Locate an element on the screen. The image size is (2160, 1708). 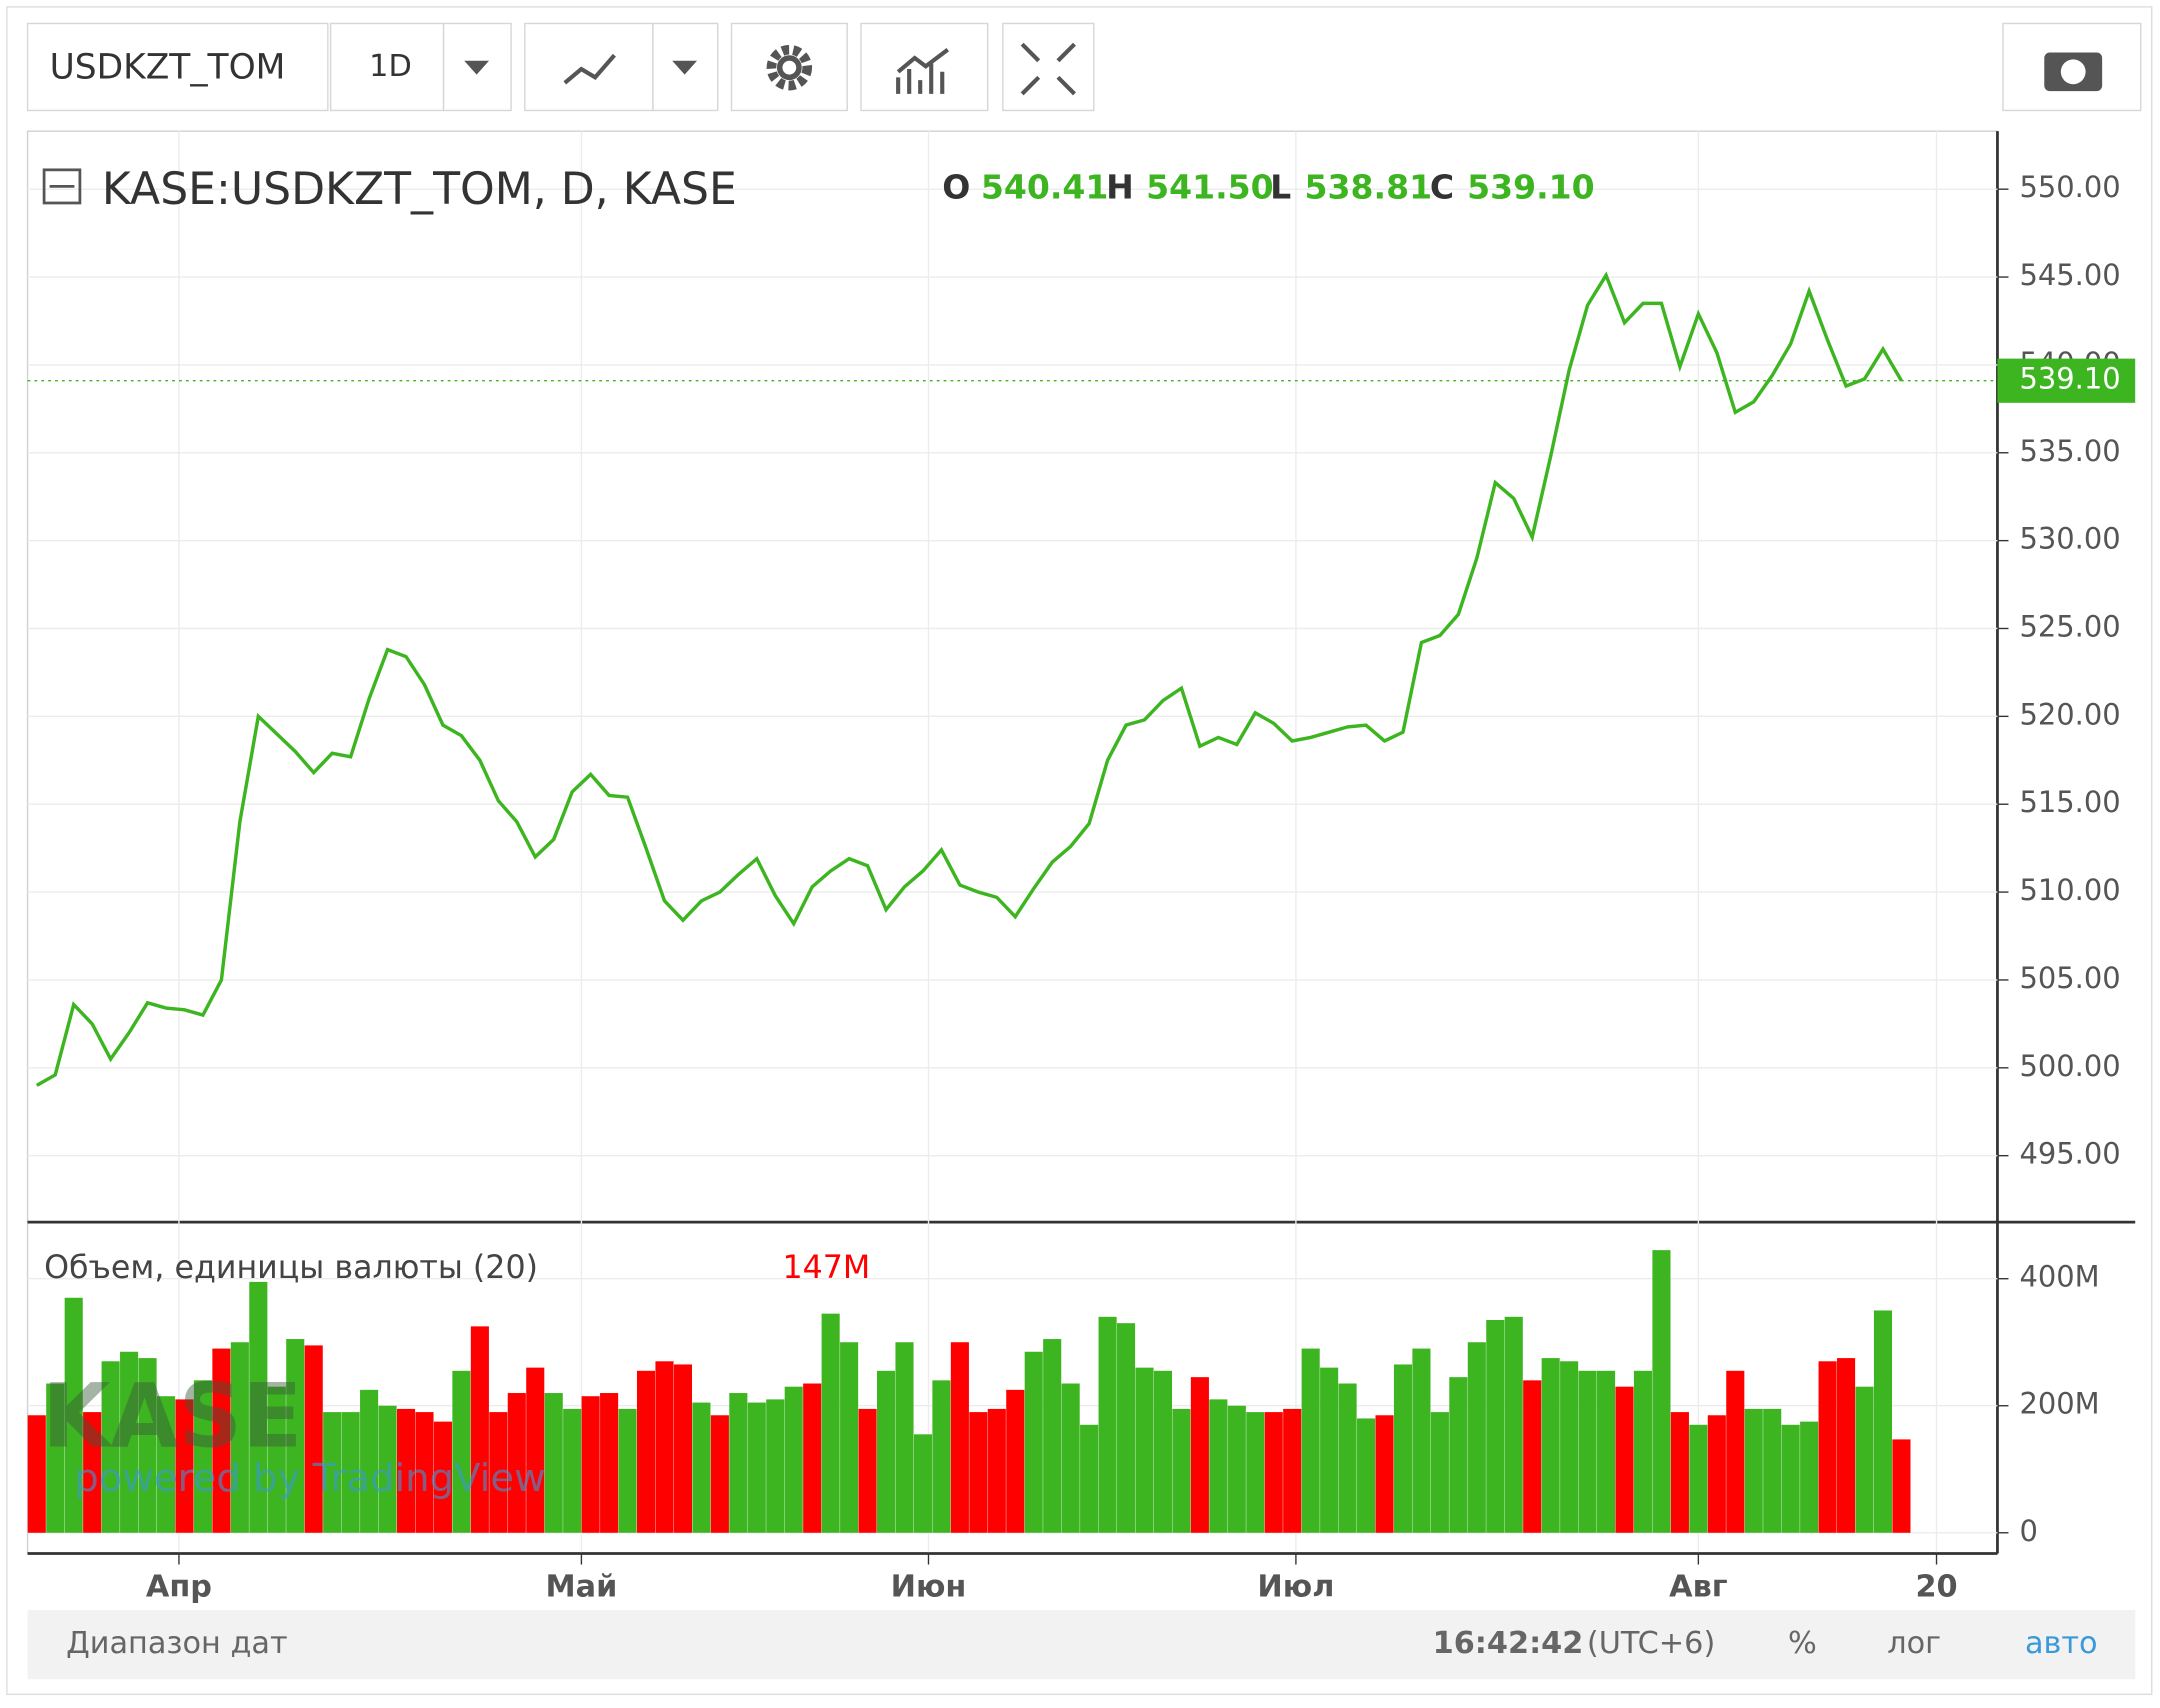
y-tick-label: 0 is located at coordinates (2028, 1531).